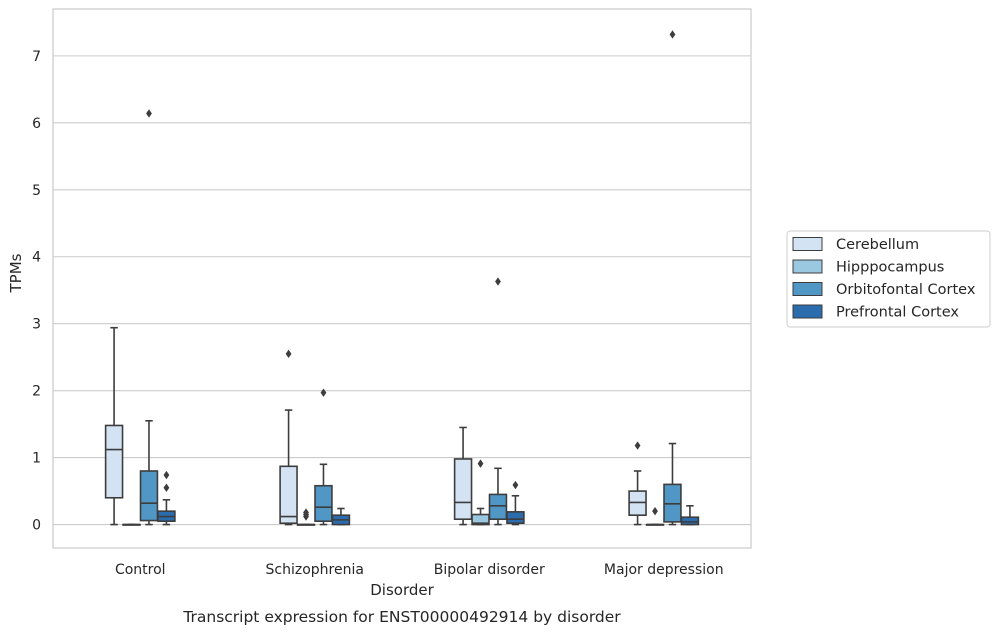 The height and width of the screenshot is (634, 999). Describe the element at coordinates (36, 124) in the screenshot. I see `y-tick-label: 6` at that location.